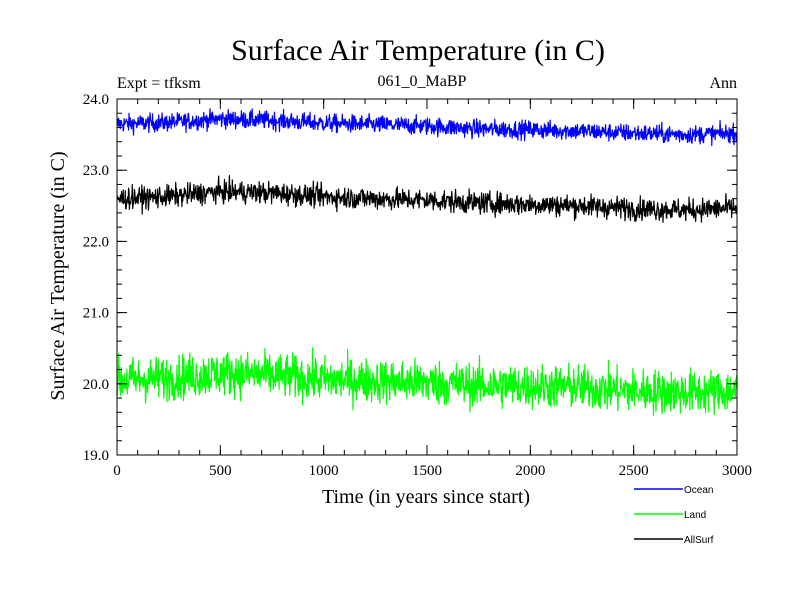 The width and height of the screenshot is (800, 600). Describe the element at coordinates (695, 515) in the screenshot. I see `legend-label-land: Land` at that location.